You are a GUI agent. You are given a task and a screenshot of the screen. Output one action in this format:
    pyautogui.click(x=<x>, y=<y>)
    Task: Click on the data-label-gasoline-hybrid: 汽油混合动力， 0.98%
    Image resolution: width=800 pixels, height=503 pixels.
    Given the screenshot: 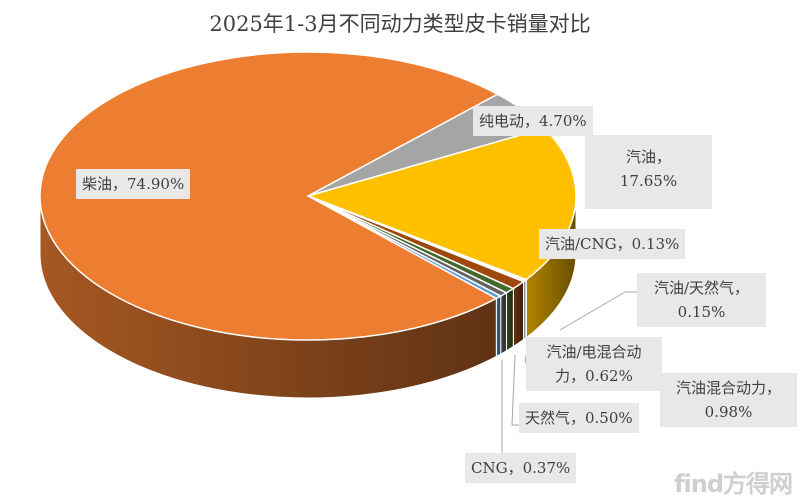 What is the action you would take?
    pyautogui.click(x=728, y=400)
    